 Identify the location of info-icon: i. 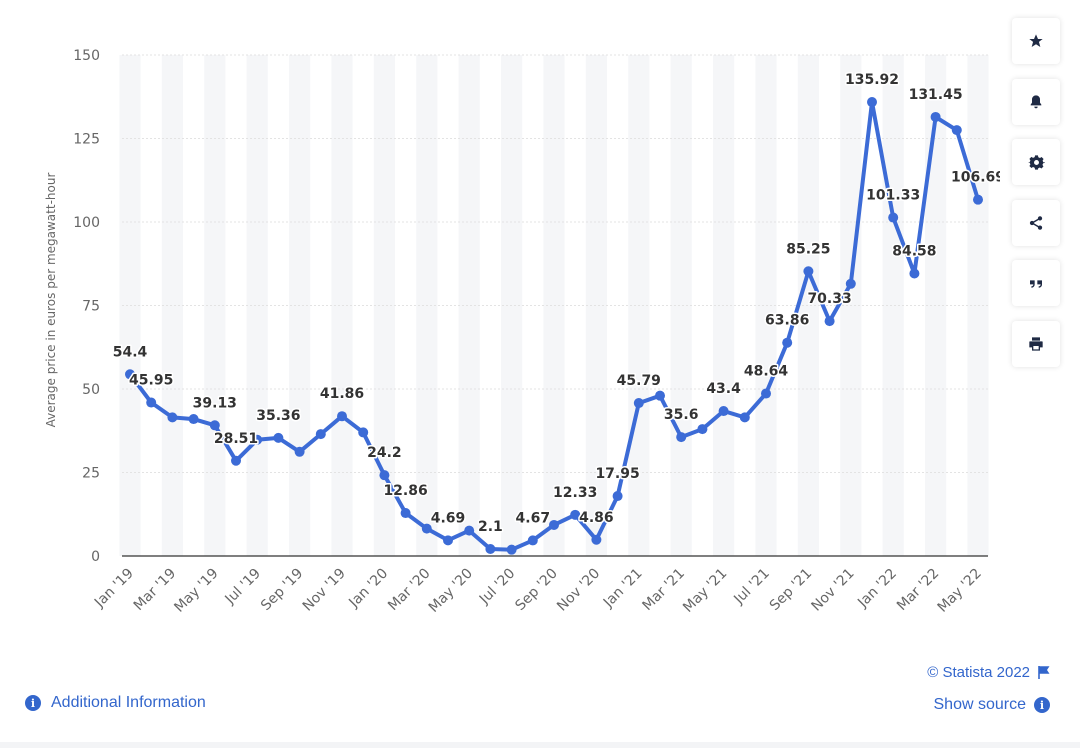
(1042, 705).